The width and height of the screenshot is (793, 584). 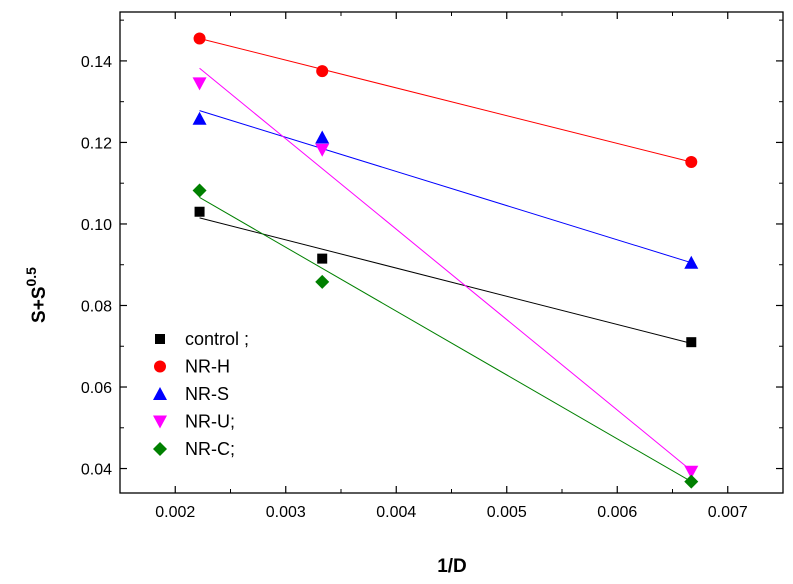 I want to click on y-tick-label: 0.14, so click(x=96, y=62).